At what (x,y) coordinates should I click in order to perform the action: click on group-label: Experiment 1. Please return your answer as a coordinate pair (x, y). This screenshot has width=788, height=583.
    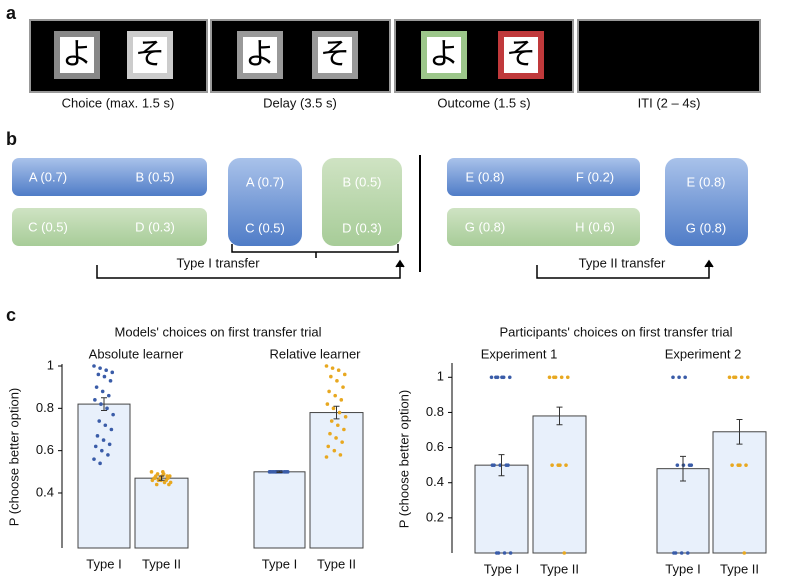
    Looking at the image, I should click on (519, 353).